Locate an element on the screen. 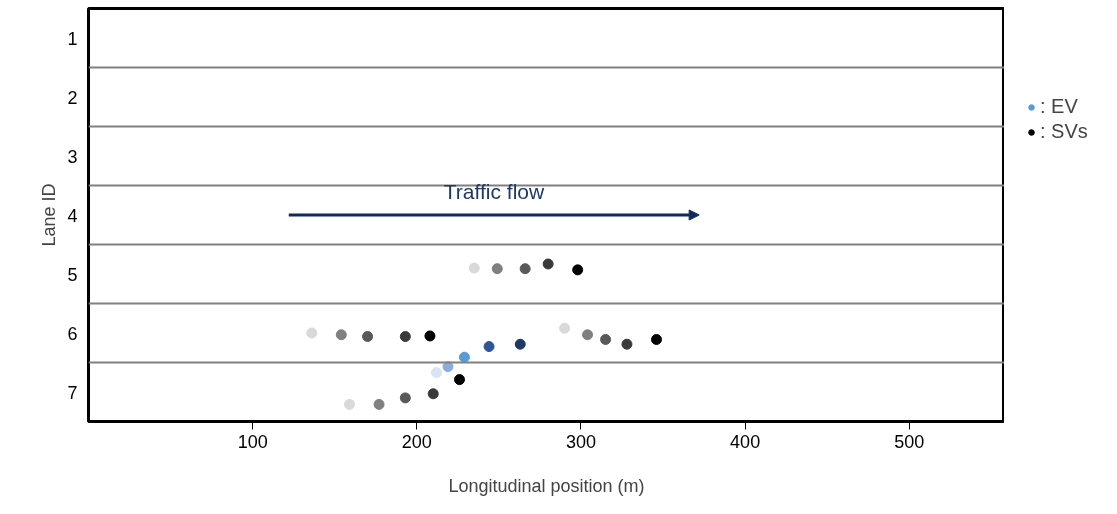  x-tick-label: 300 is located at coordinates (580, 441).